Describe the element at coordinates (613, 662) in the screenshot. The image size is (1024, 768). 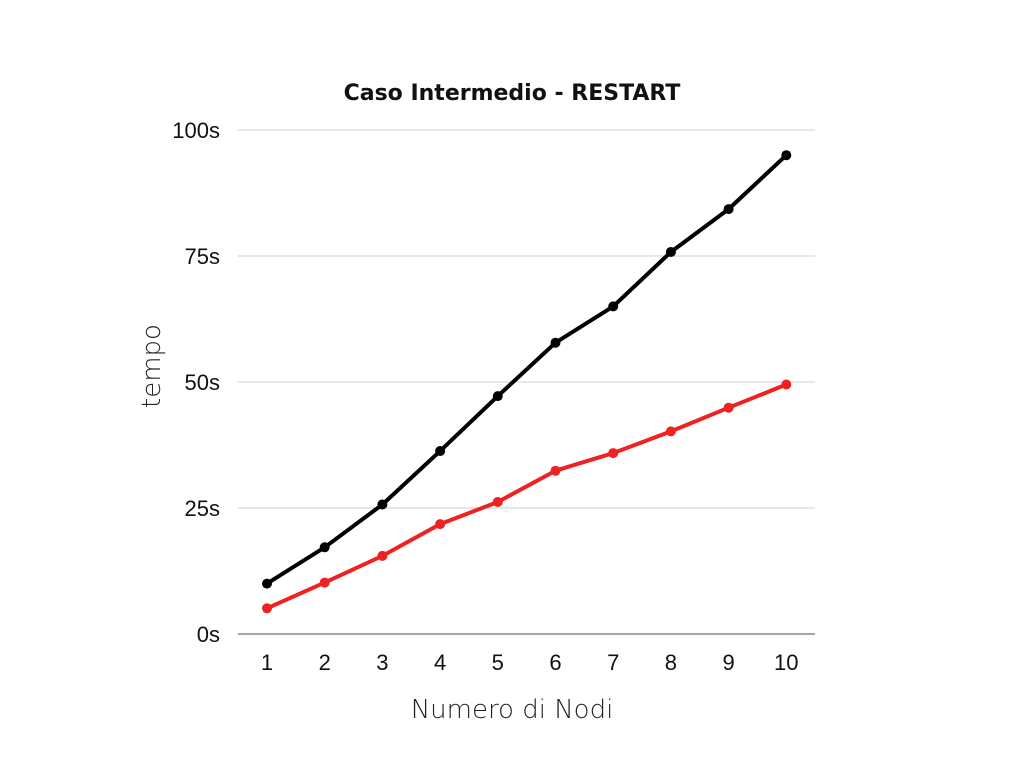
I see `x-tick-label: 7` at that location.